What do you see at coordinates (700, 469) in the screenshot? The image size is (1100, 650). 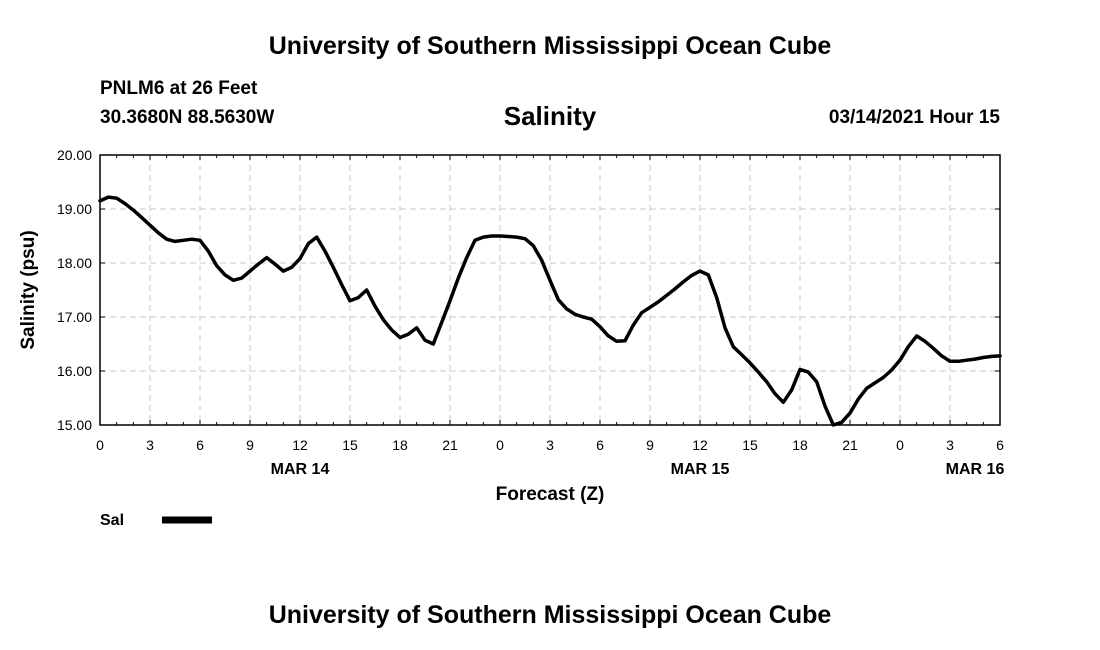 I see `day-label: MAR 15` at bounding box center [700, 469].